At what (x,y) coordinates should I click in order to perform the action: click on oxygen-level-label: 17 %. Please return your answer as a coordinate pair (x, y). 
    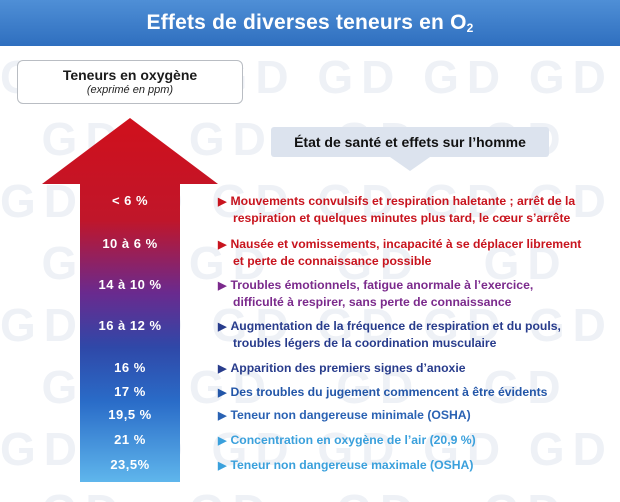
    Looking at the image, I should click on (130, 391).